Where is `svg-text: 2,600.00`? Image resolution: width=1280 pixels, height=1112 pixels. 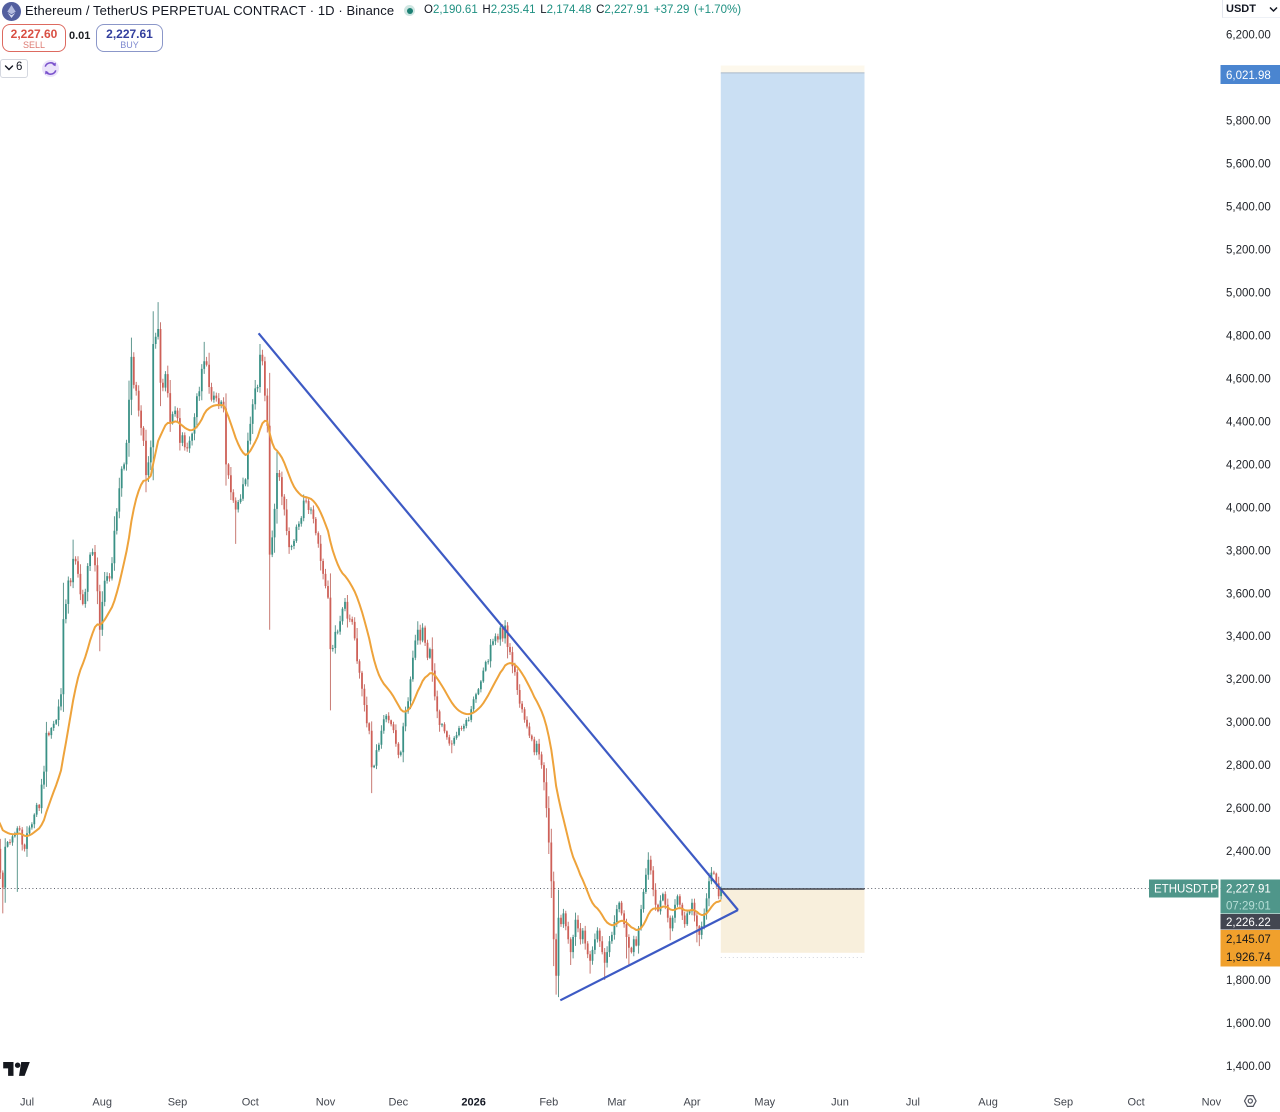 svg-text: 2,600.00 is located at coordinates (1248, 809).